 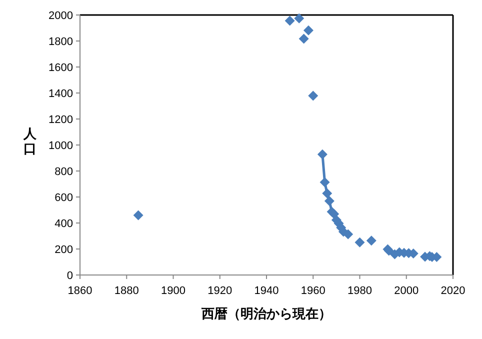 I want to click on x-tick-label: 1900, so click(x=173, y=291).